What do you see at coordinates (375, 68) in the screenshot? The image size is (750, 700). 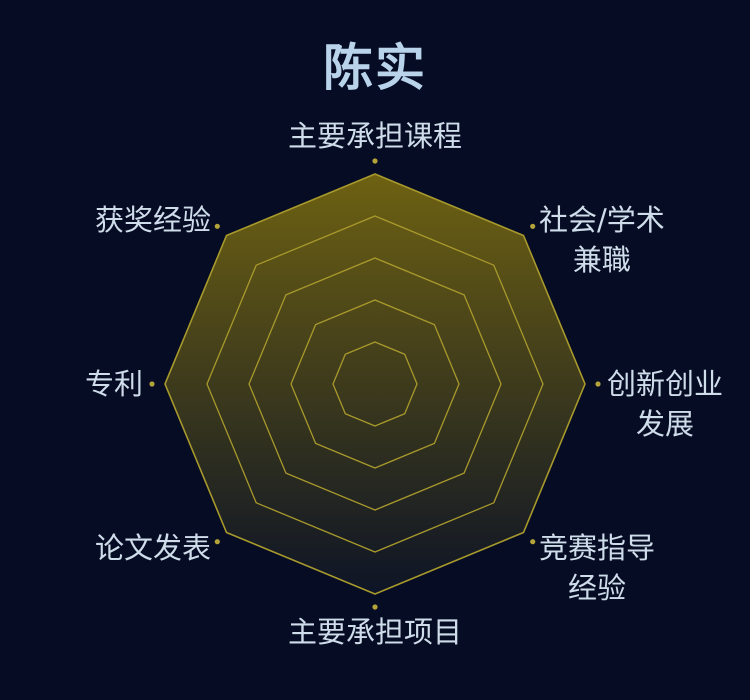 I see `chart-title: 陈实` at bounding box center [375, 68].